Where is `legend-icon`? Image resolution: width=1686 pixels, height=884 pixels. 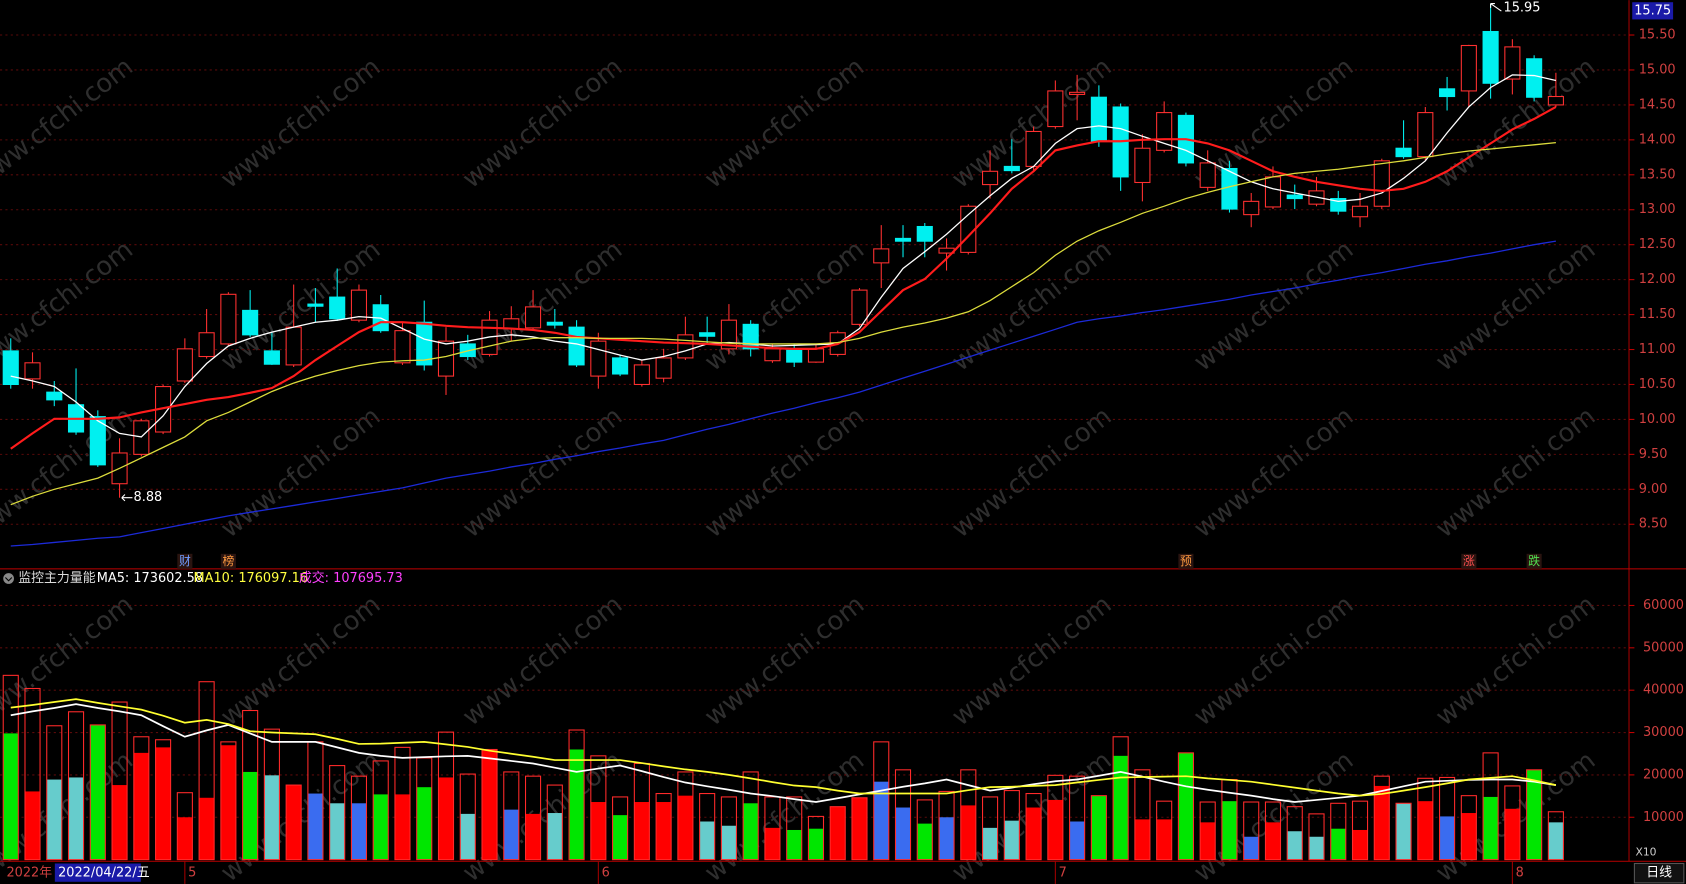 legend-icon is located at coordinates (8, 578).